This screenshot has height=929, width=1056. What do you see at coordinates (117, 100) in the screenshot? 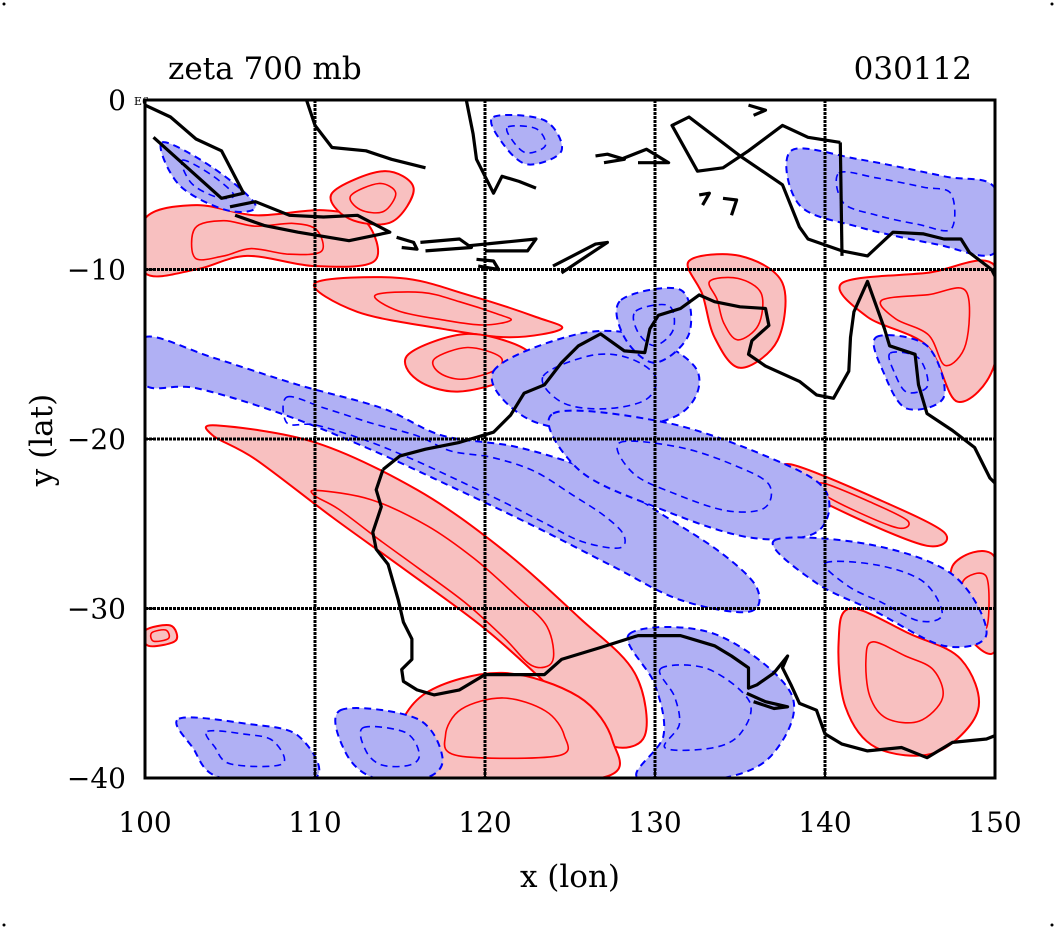
I see `y-tick-label-0: 0` at bounding box center [117, 100].